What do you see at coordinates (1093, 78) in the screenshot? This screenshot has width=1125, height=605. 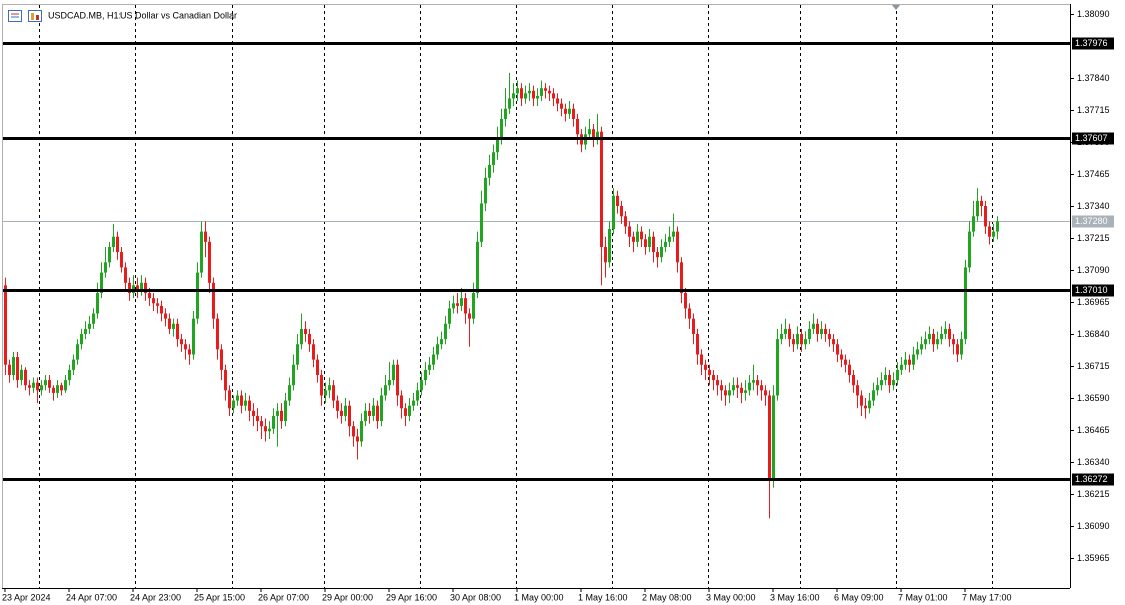 I see `y-tick-label: 1.37840` at bounding box center [1093, 78].